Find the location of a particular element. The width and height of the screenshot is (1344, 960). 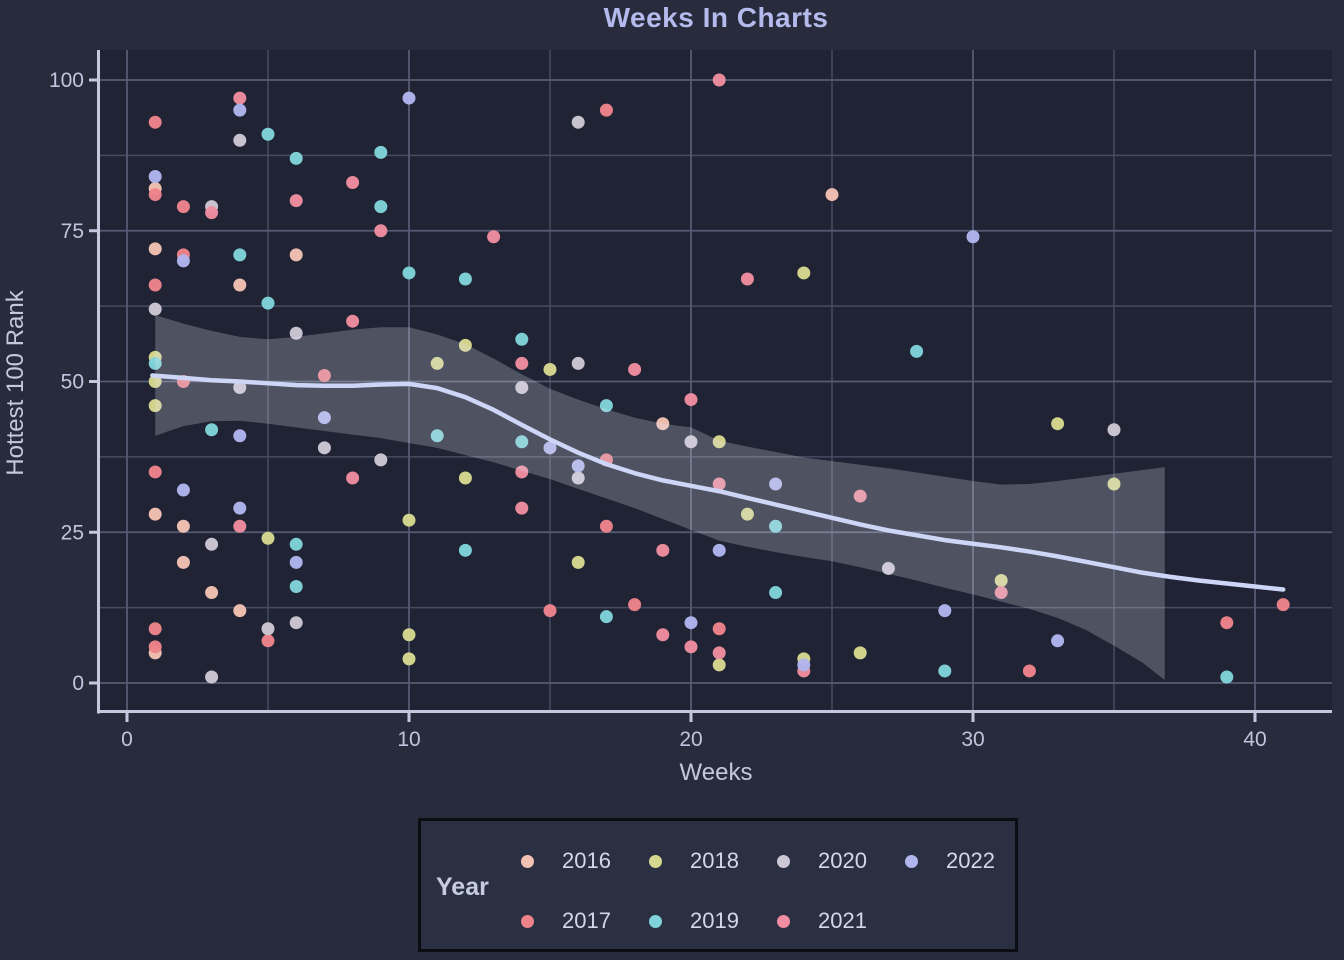

legend-label: 2019 is located at coordinates (714, 920).